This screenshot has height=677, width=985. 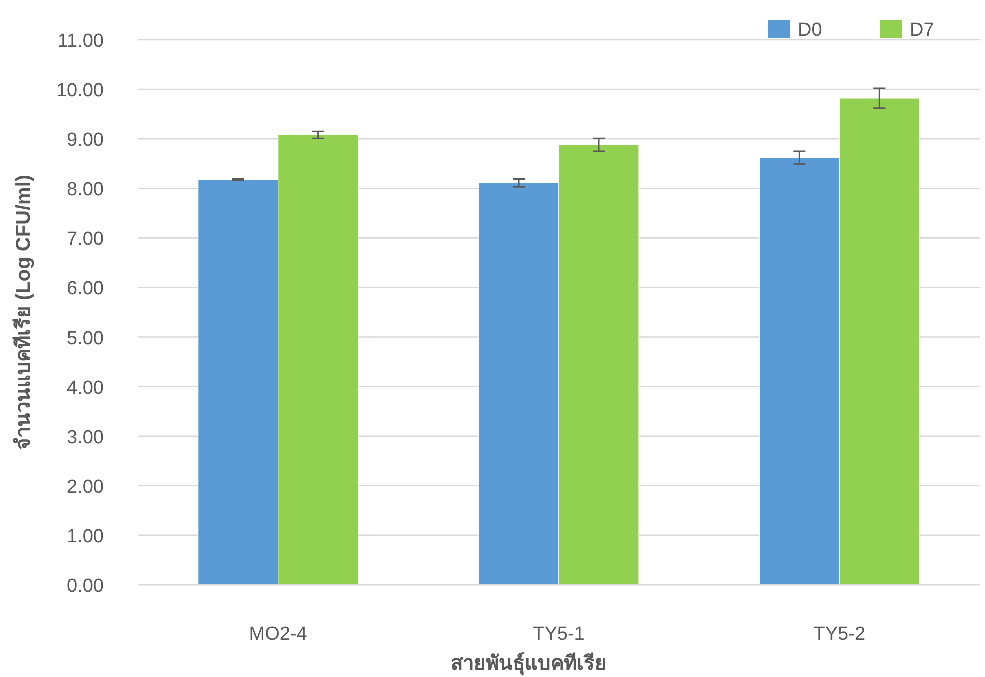 I want to click on y-tick-label: 6.00, so click(x=85, y=289).